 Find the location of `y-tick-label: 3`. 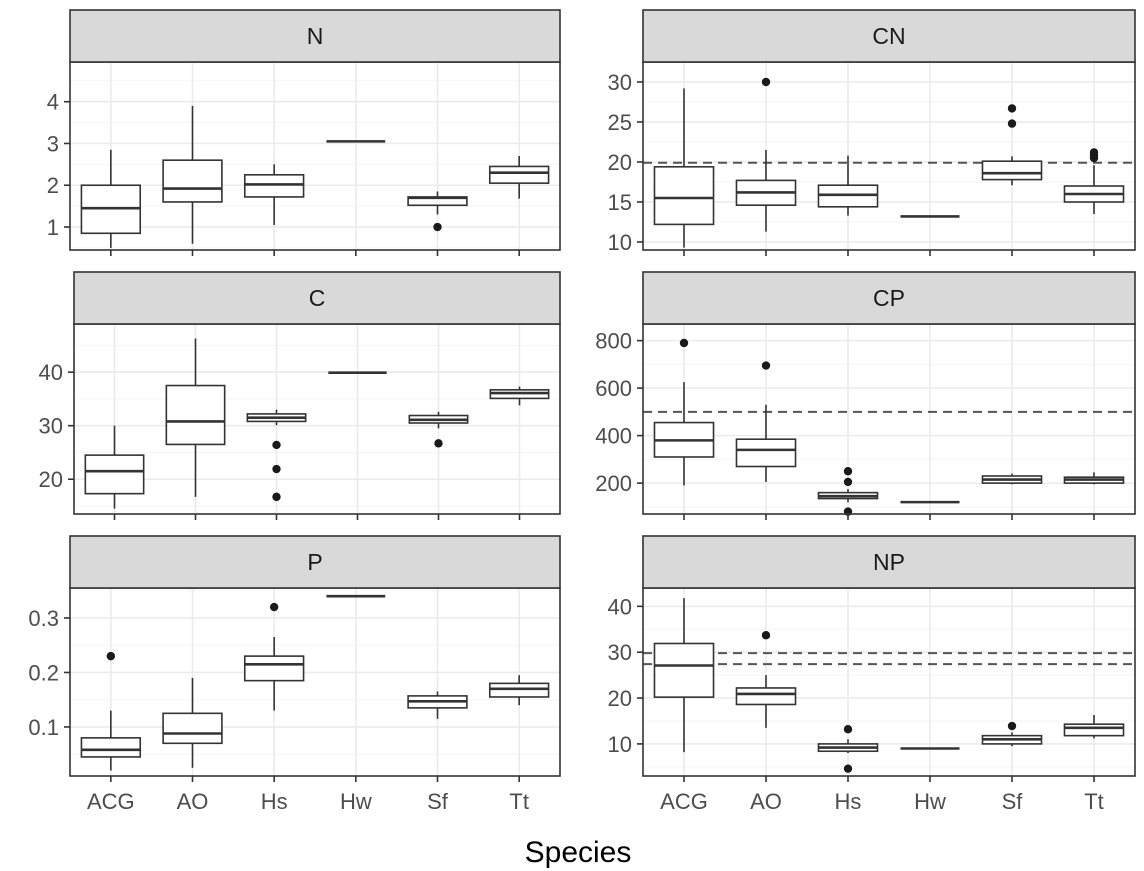

y-tick-label: 3 is located at coordinates (53, 143).